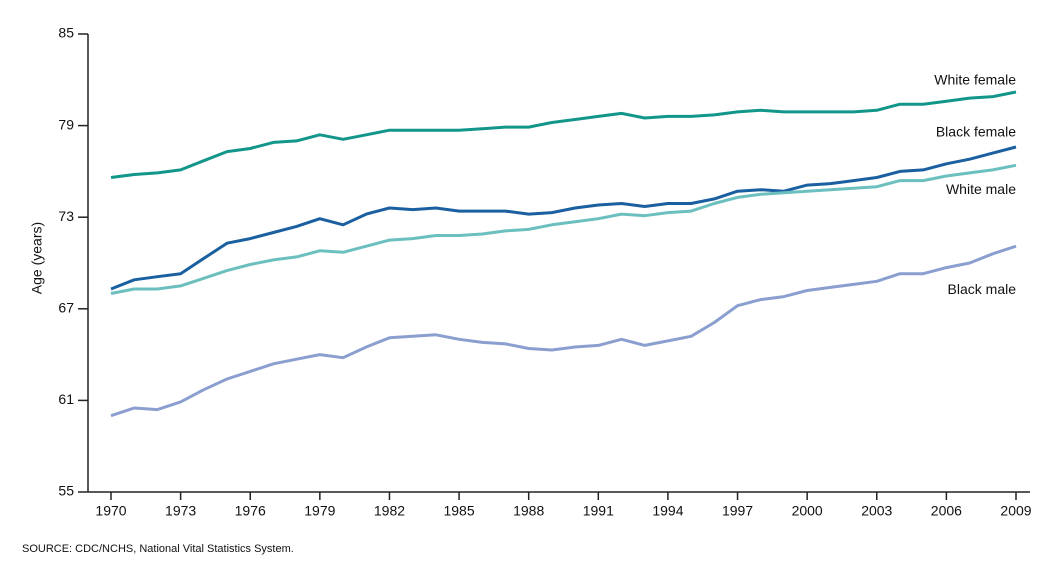 The height and width of the screenshot is (572, 1050). I want to click on series-label: White female, so click(975, 80).